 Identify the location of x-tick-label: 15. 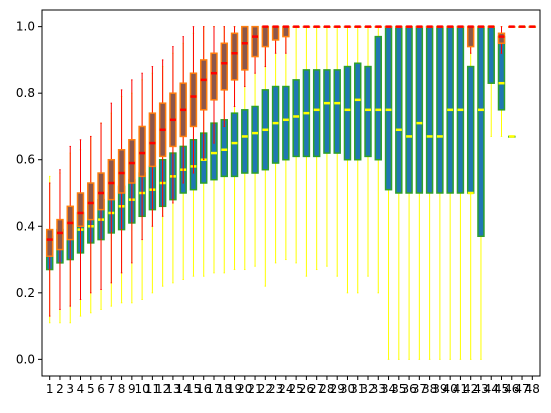
(193, 389).